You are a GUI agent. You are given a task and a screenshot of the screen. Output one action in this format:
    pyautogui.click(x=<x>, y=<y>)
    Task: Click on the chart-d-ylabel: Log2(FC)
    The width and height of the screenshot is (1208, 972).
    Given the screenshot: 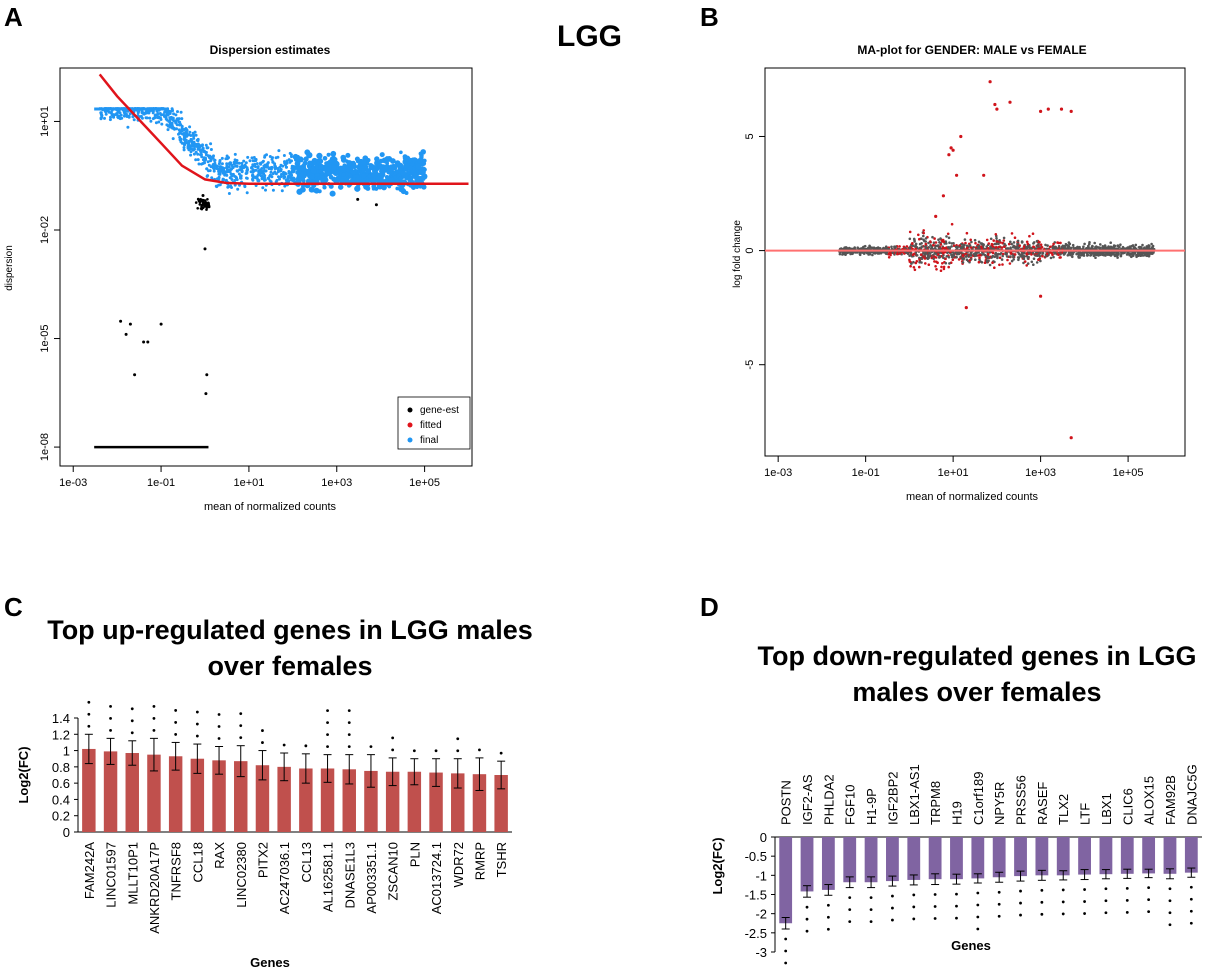 What is the action you would take?
    pyautogui.click(x=717, y=865)
    